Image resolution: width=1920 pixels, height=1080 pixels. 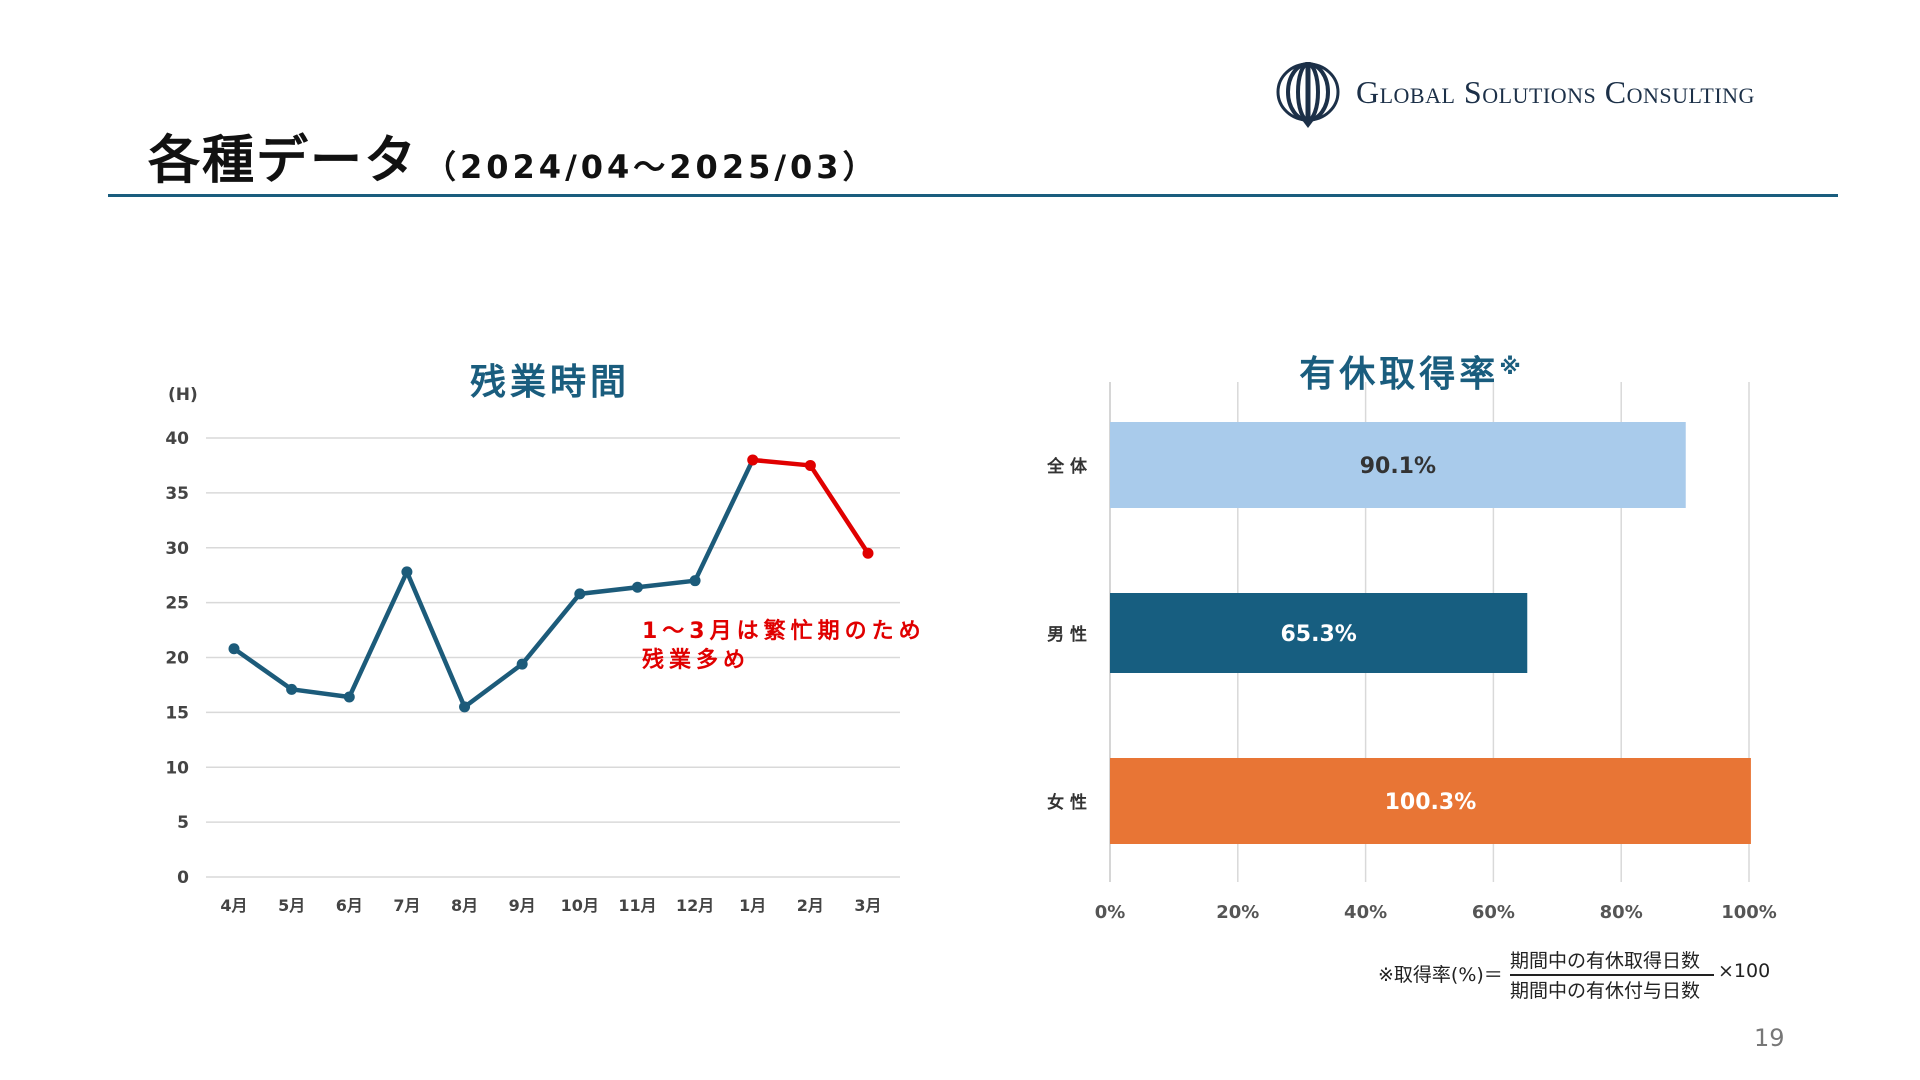 I want to click on overtime-x-tick-5: 8月, so click(x=464, y=905).